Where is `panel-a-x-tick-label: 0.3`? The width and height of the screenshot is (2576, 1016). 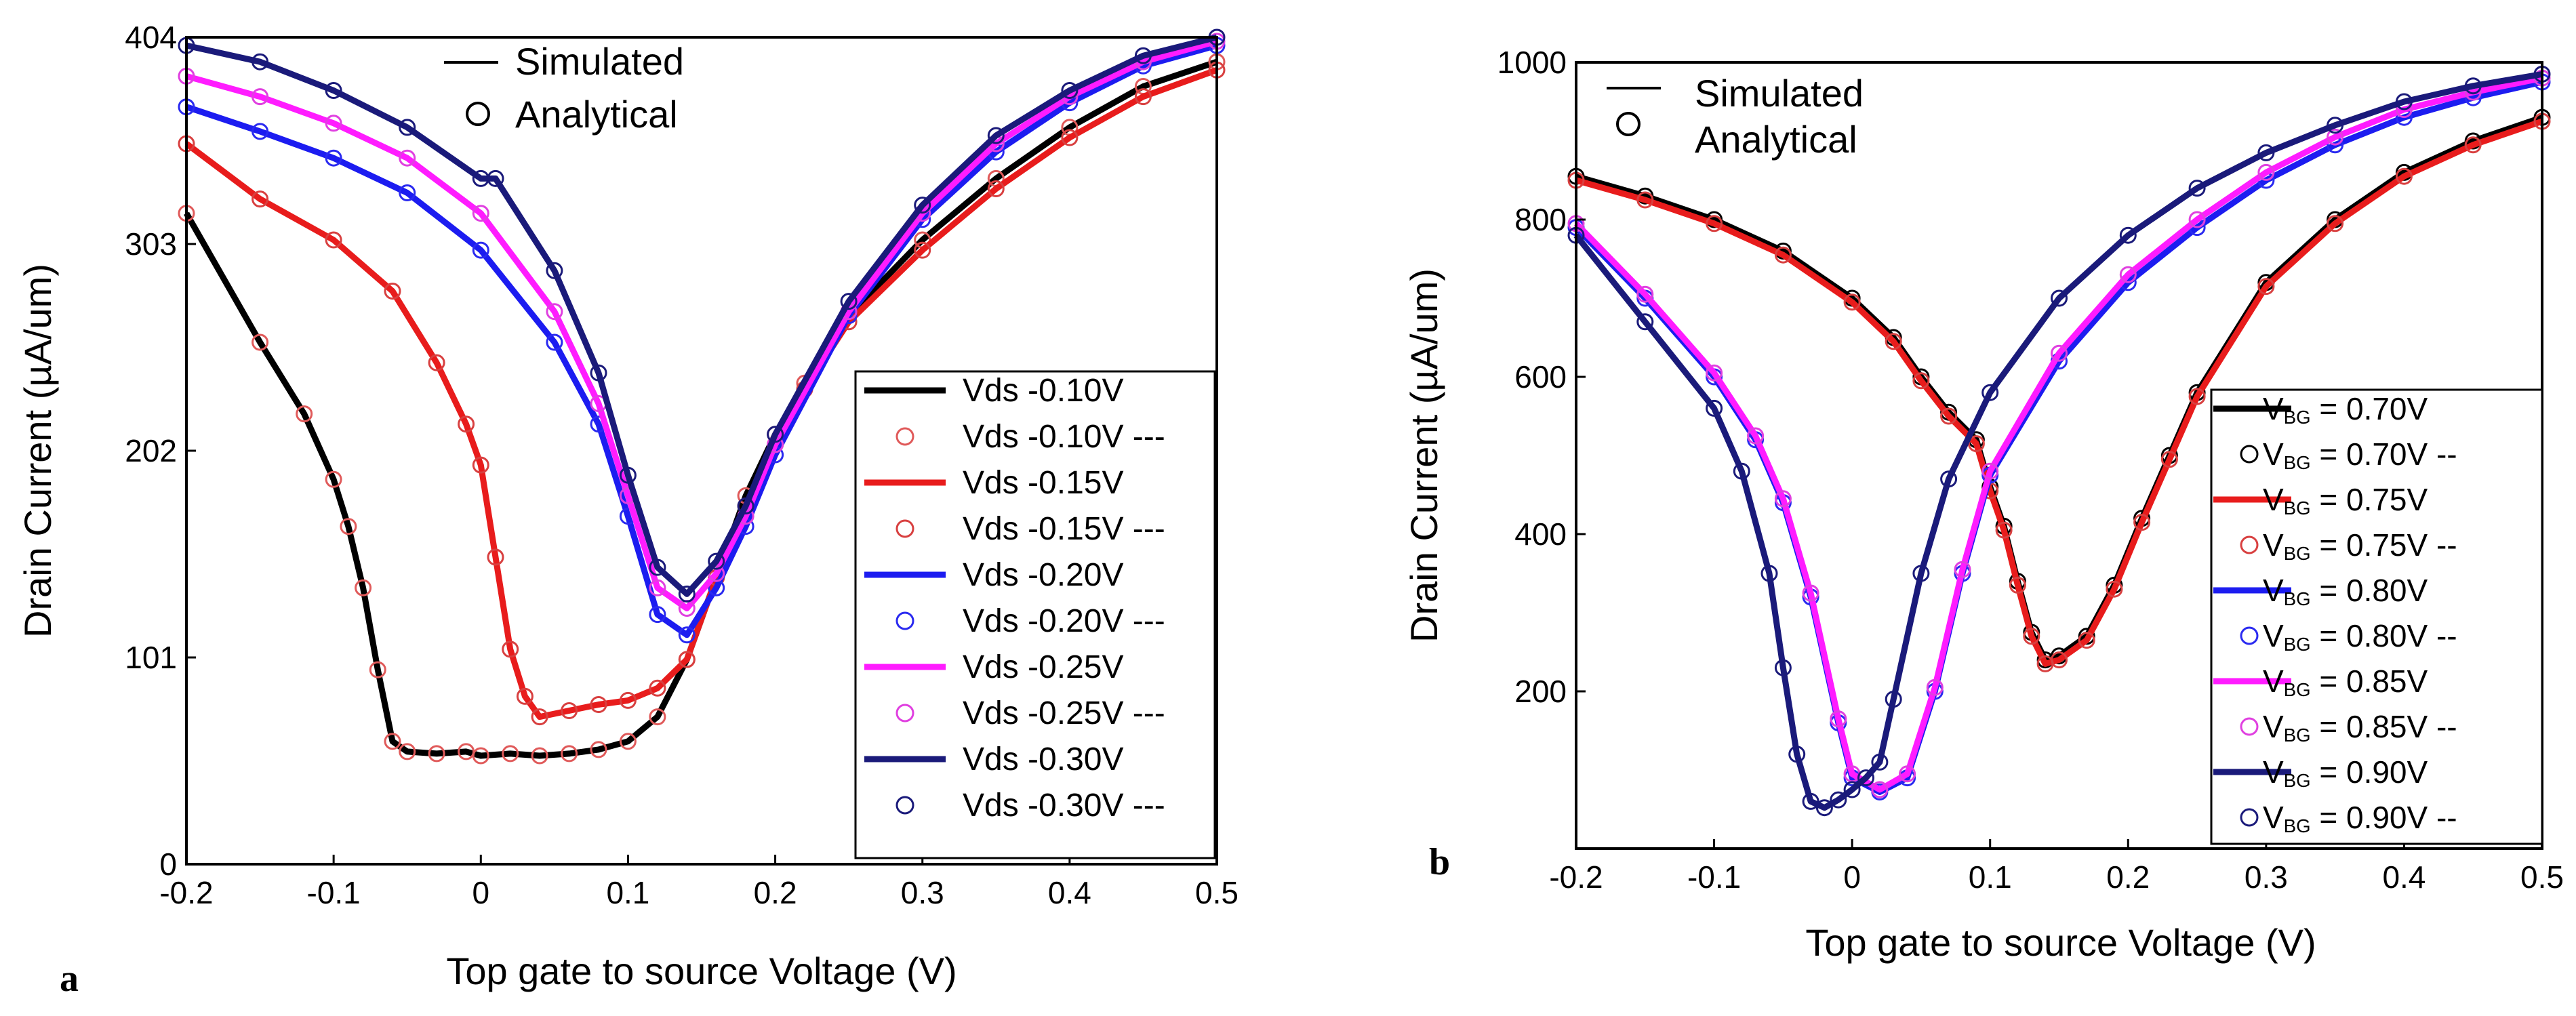 panel-a-x-tick-label: 0.3 is located at coordinates (922, 892).